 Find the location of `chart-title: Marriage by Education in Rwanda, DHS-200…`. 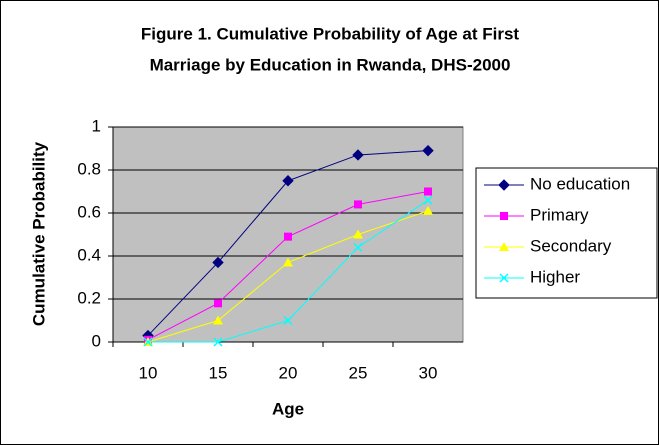

chart-title: Marriage by Education in Rwanda, DHS-200… is located at coordinates (330, 64).